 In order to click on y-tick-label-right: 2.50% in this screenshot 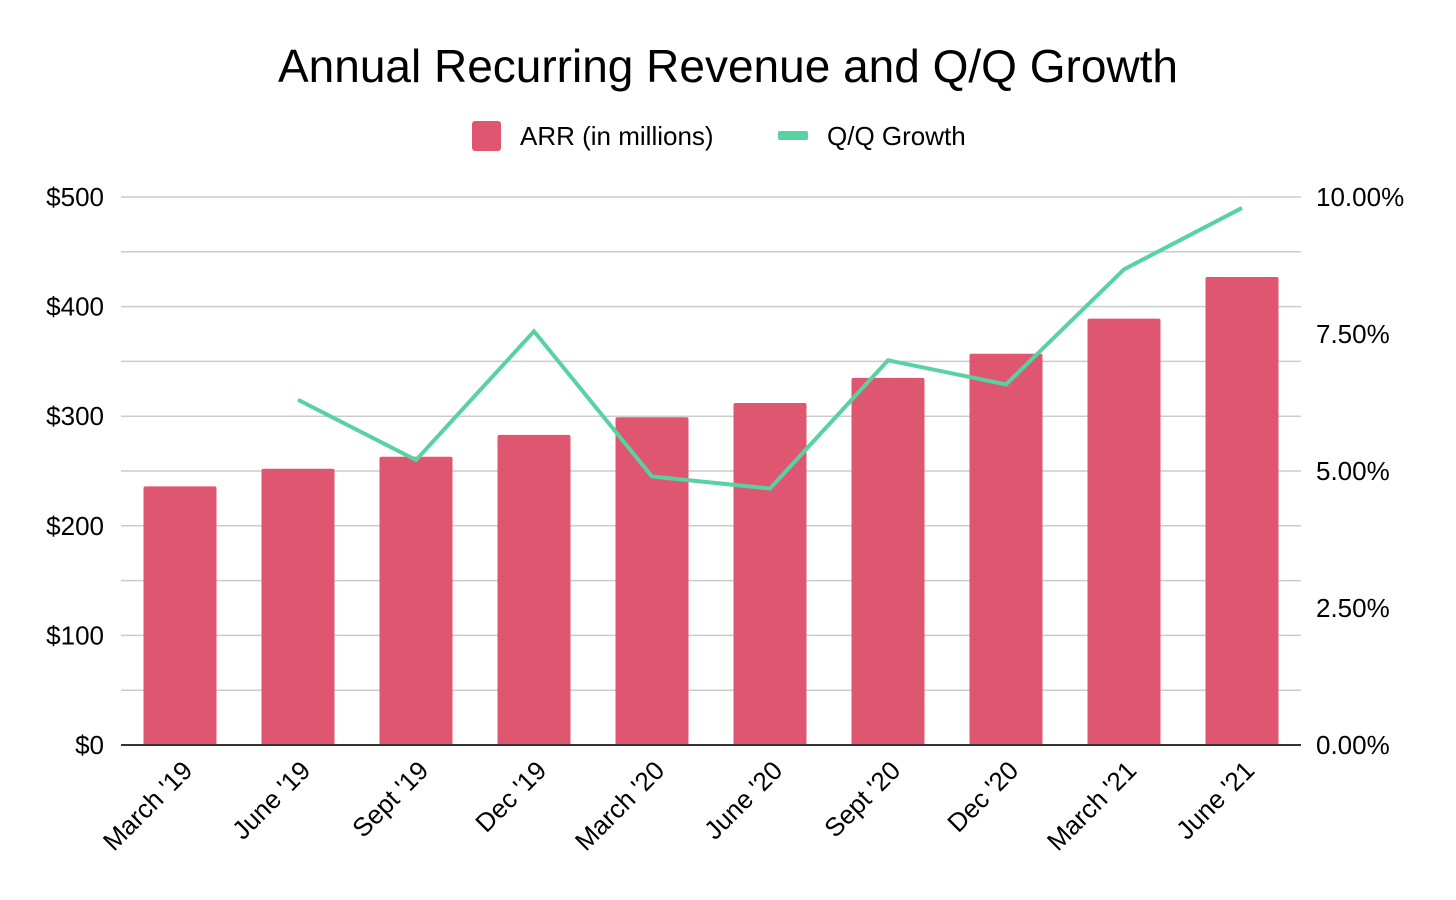, I will do `click(1353, 608)`.